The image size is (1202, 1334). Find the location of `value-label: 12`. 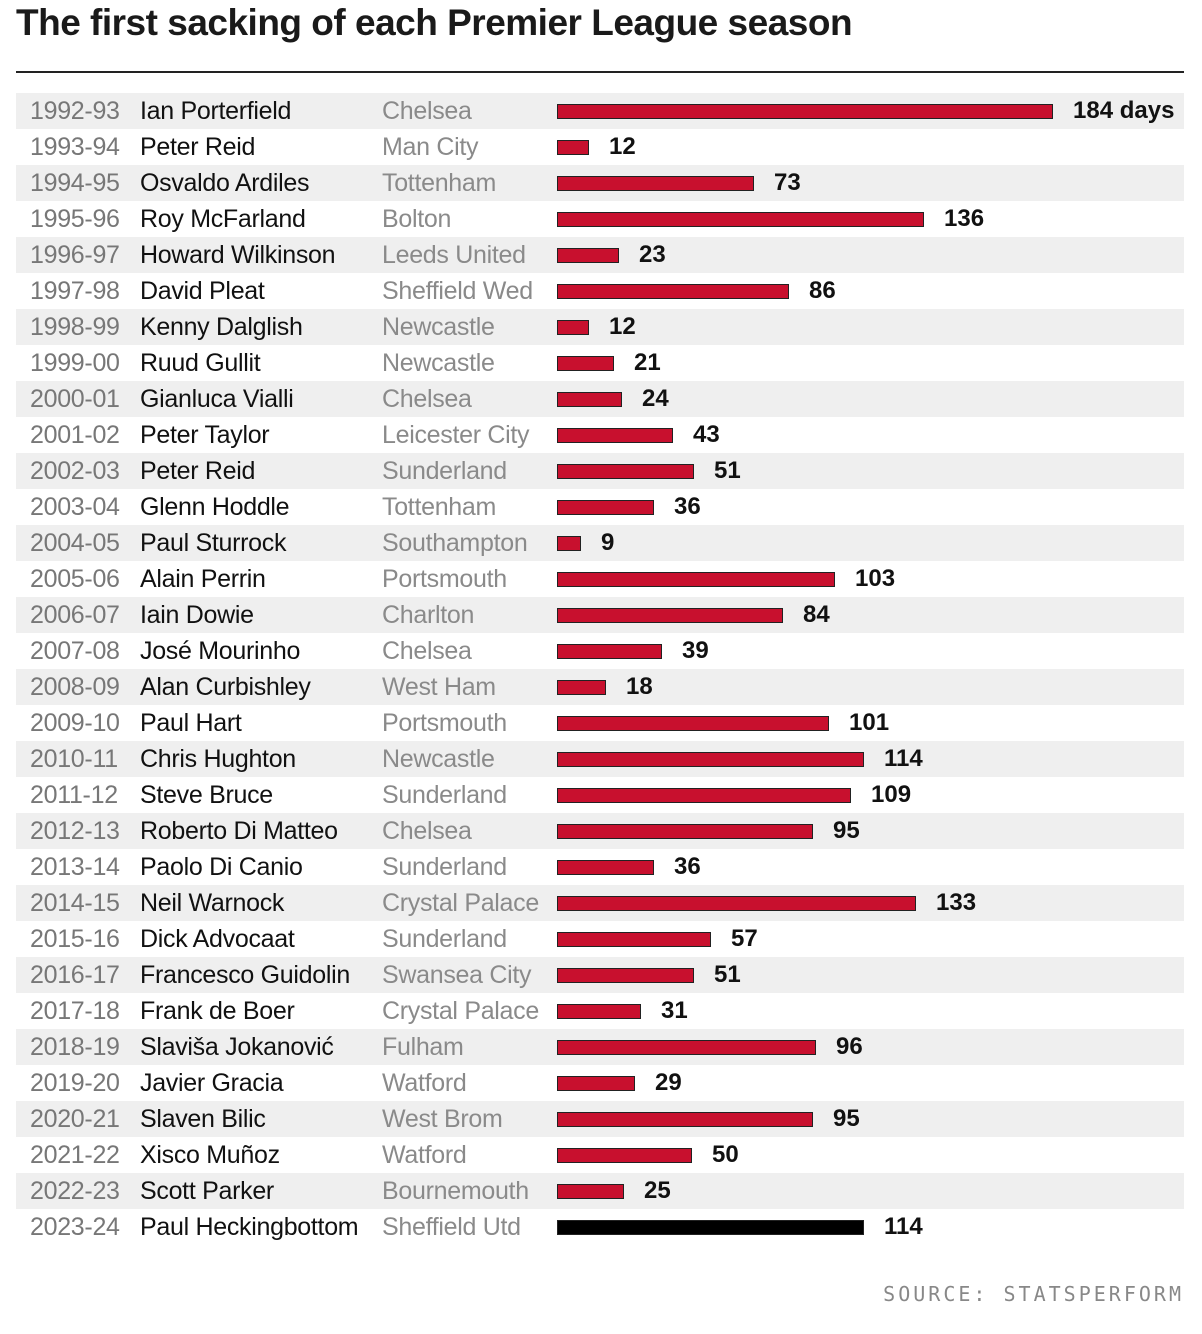

value-label: 12 is located at coordinates (622, 146).